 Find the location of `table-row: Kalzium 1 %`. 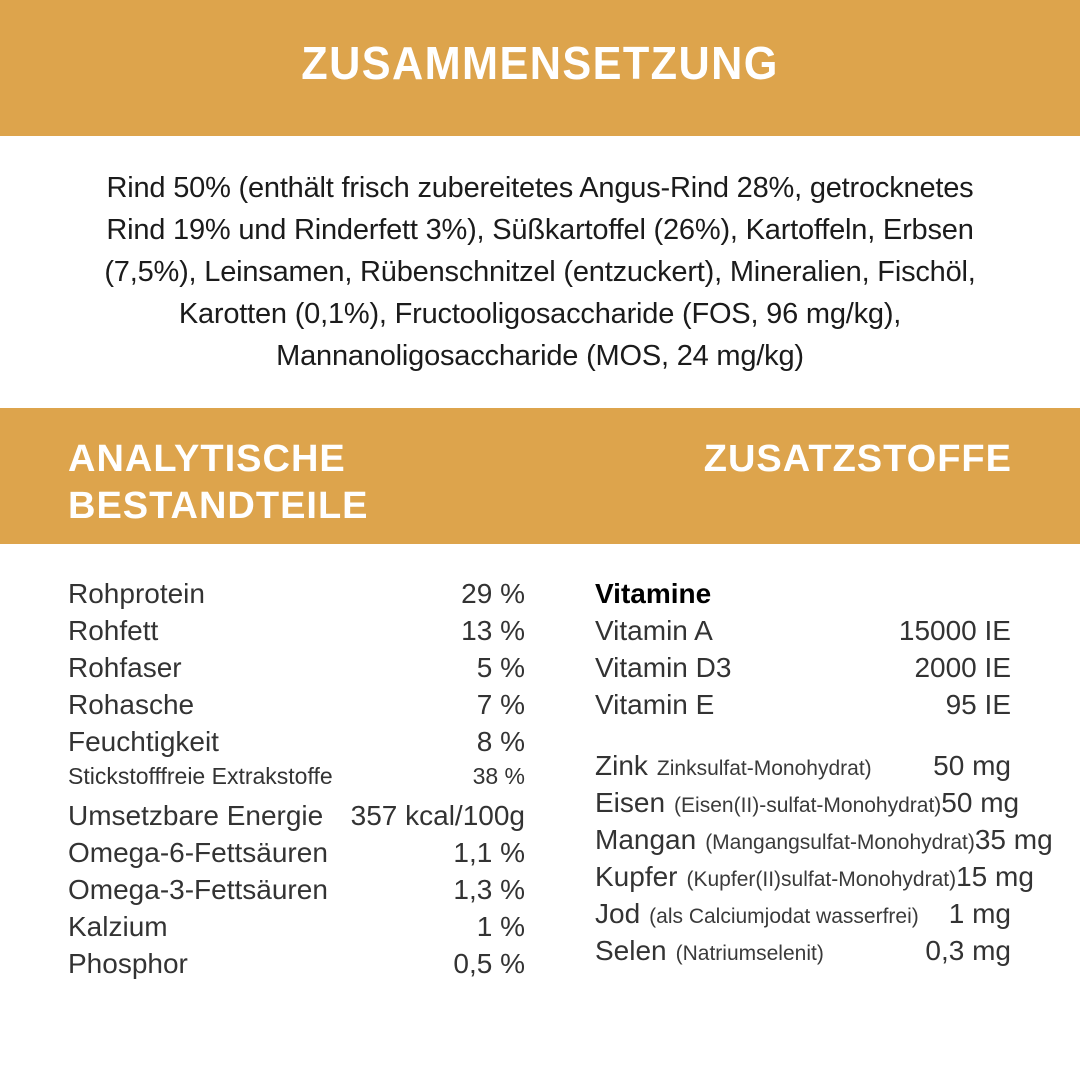

table-row: Kalzium 1 % is located at coordinates (296, 929).